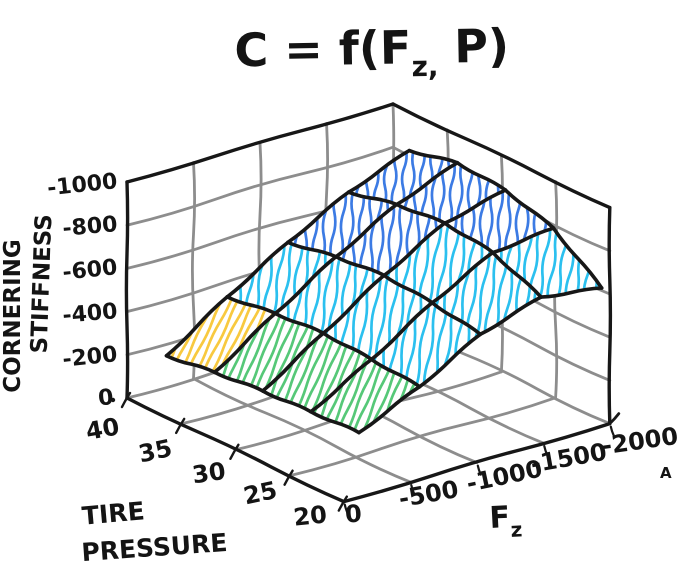  I want to click on z-tick-label: 0, so click(105, 398).